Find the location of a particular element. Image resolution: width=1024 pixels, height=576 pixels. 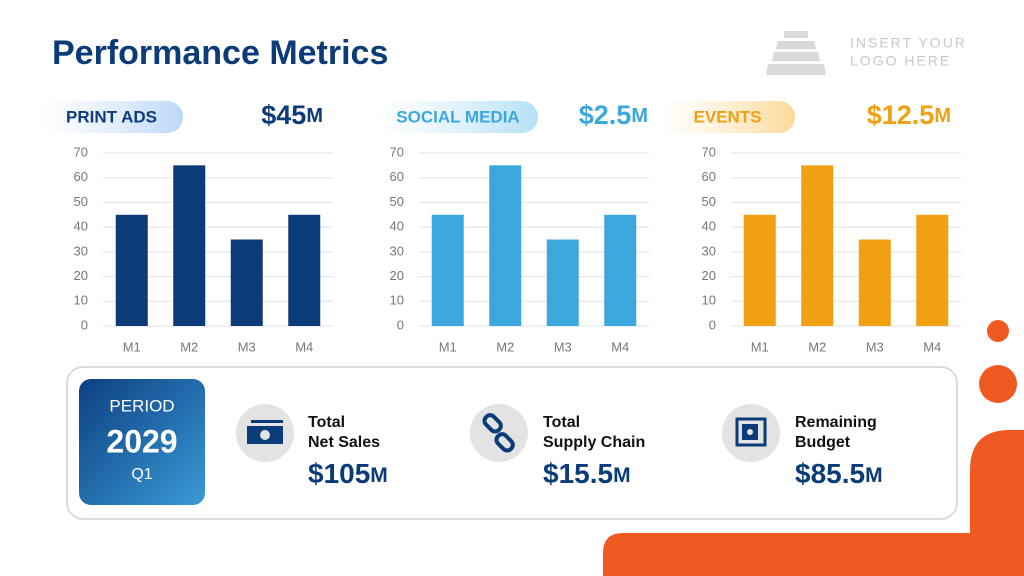

kpi-label: Remaining is located at coordinates (836, 422).